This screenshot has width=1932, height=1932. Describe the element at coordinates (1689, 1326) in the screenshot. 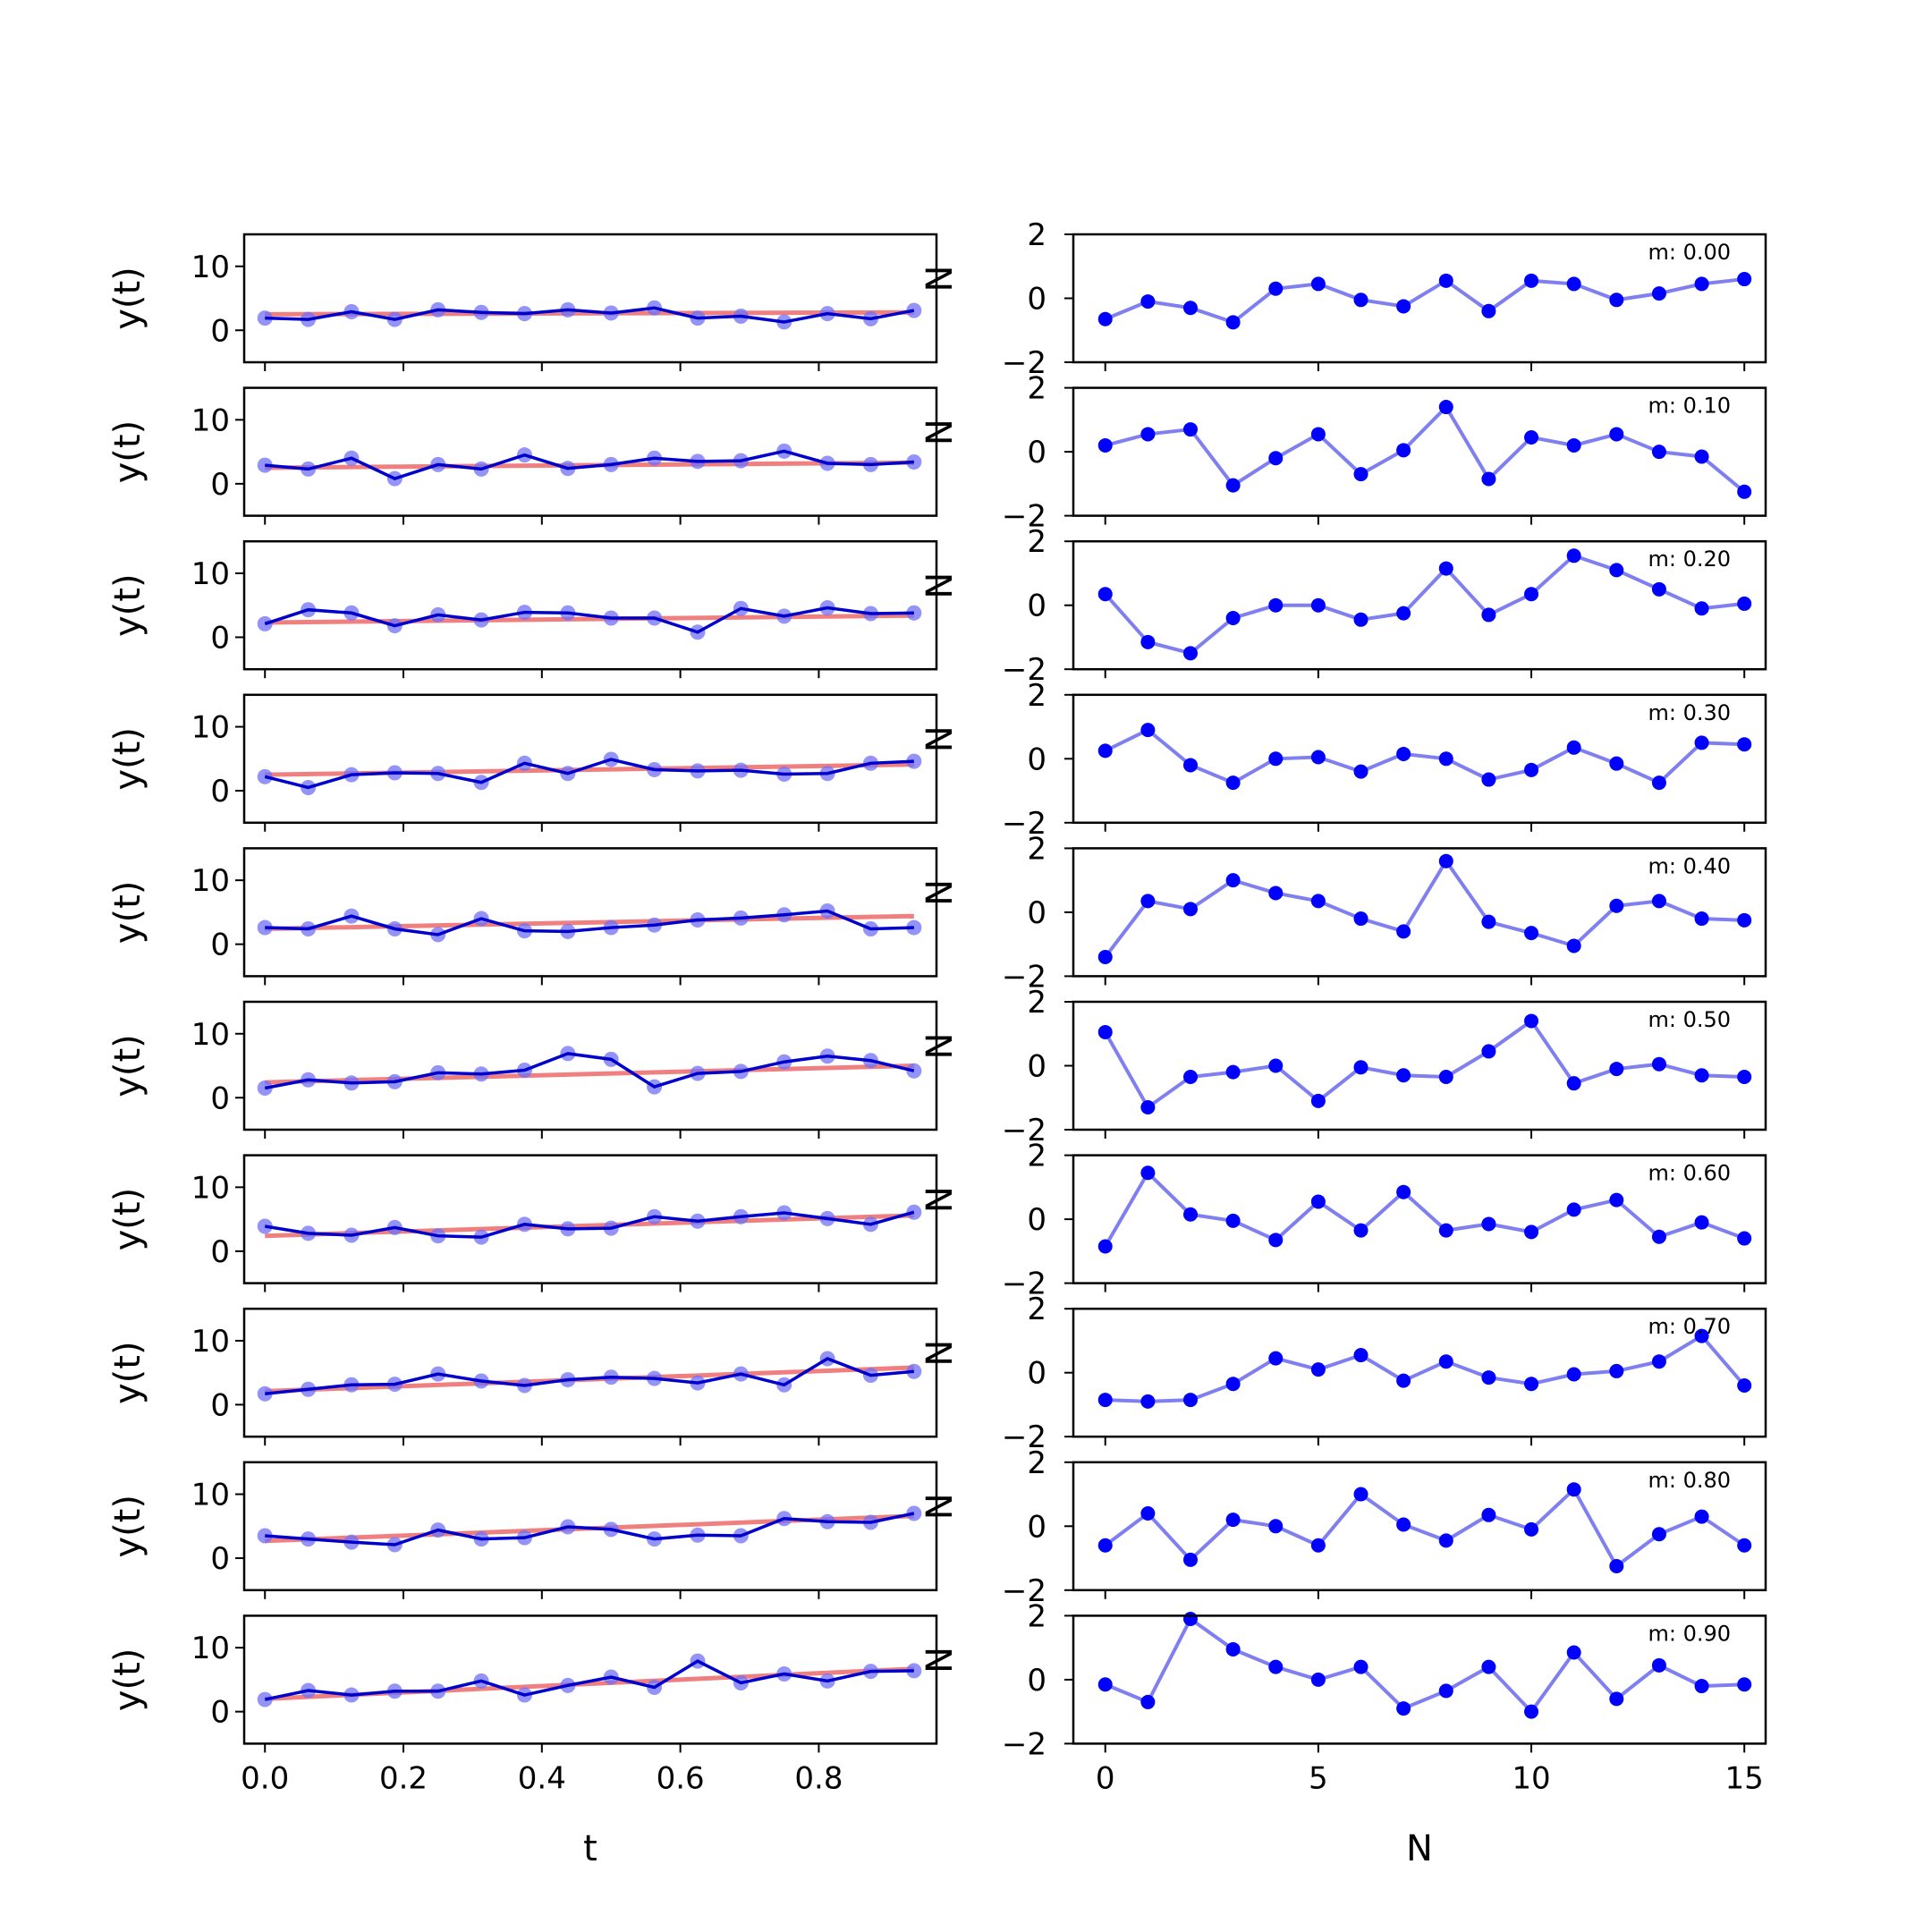

I see `slope-annotation: m: 0.70` at that location.